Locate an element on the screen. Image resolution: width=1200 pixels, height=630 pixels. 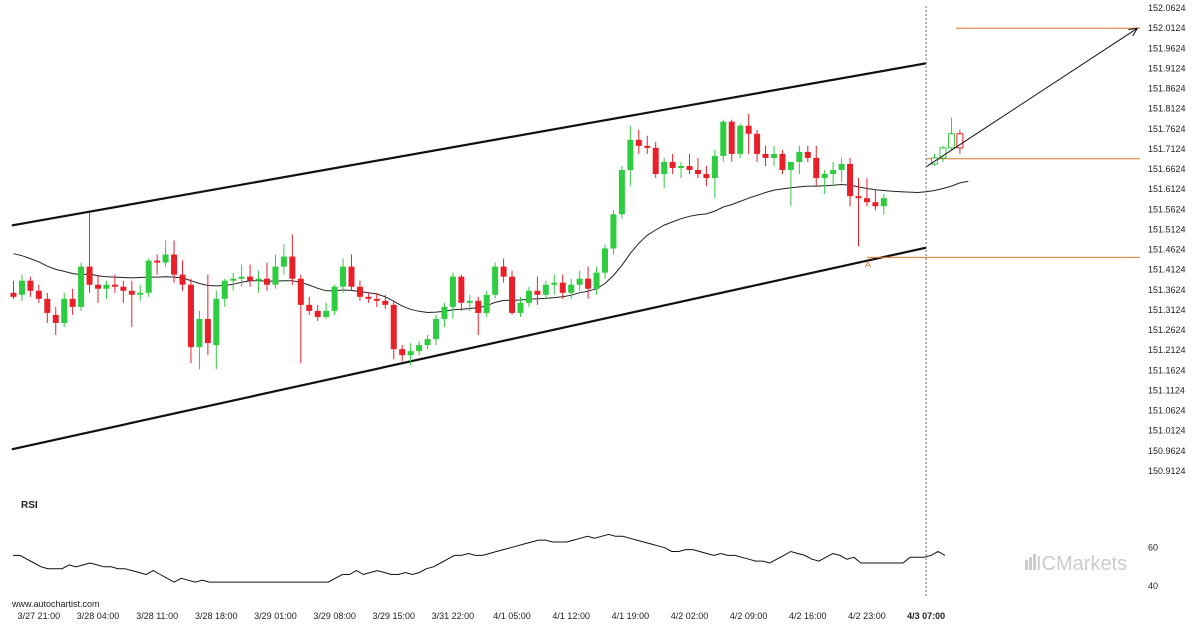
time-tick-label: 4/3 07:00 is located at coordinates (926, 616).